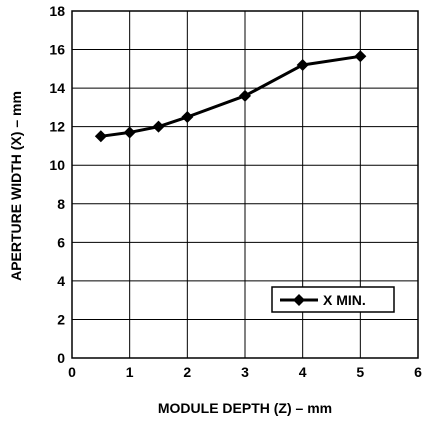 The height and width of the screenshot is (421, 423). What do you see at coordinates (61, 242) in the screenshot?
I see `y-tick-label-6: 6` at bounding box center [61, 242].